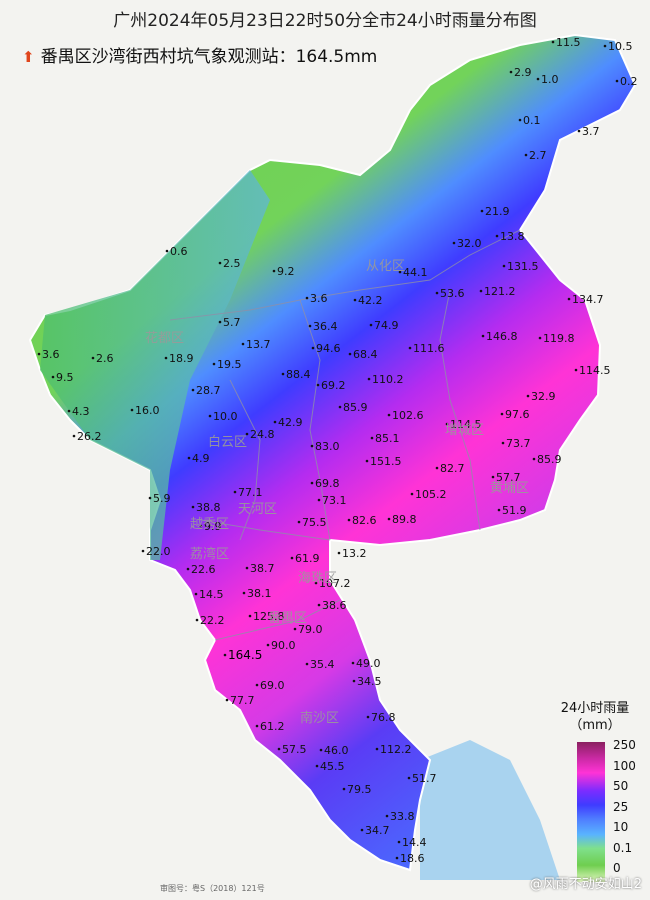 The image size is (650, 900). I want to click on station-rainfall-label: 57.5, so click(294, 749).